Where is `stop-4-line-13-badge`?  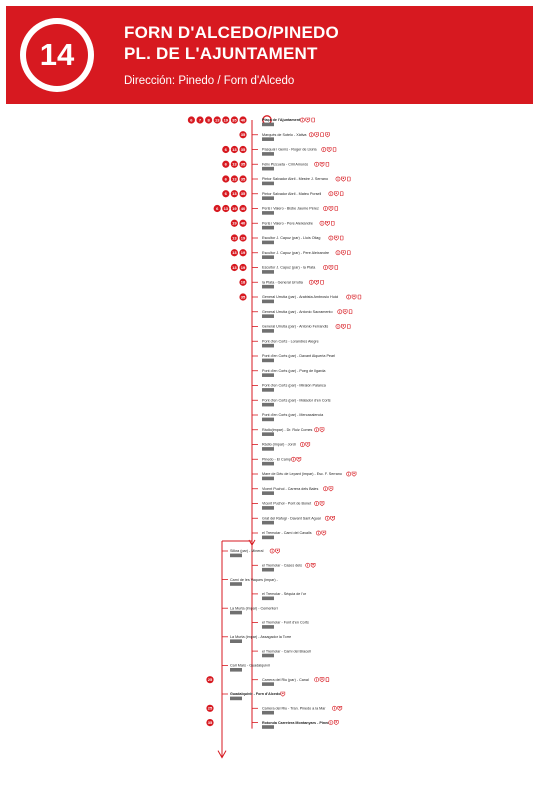 stop-4-line-13-badge is located at coordinates (234, 179).